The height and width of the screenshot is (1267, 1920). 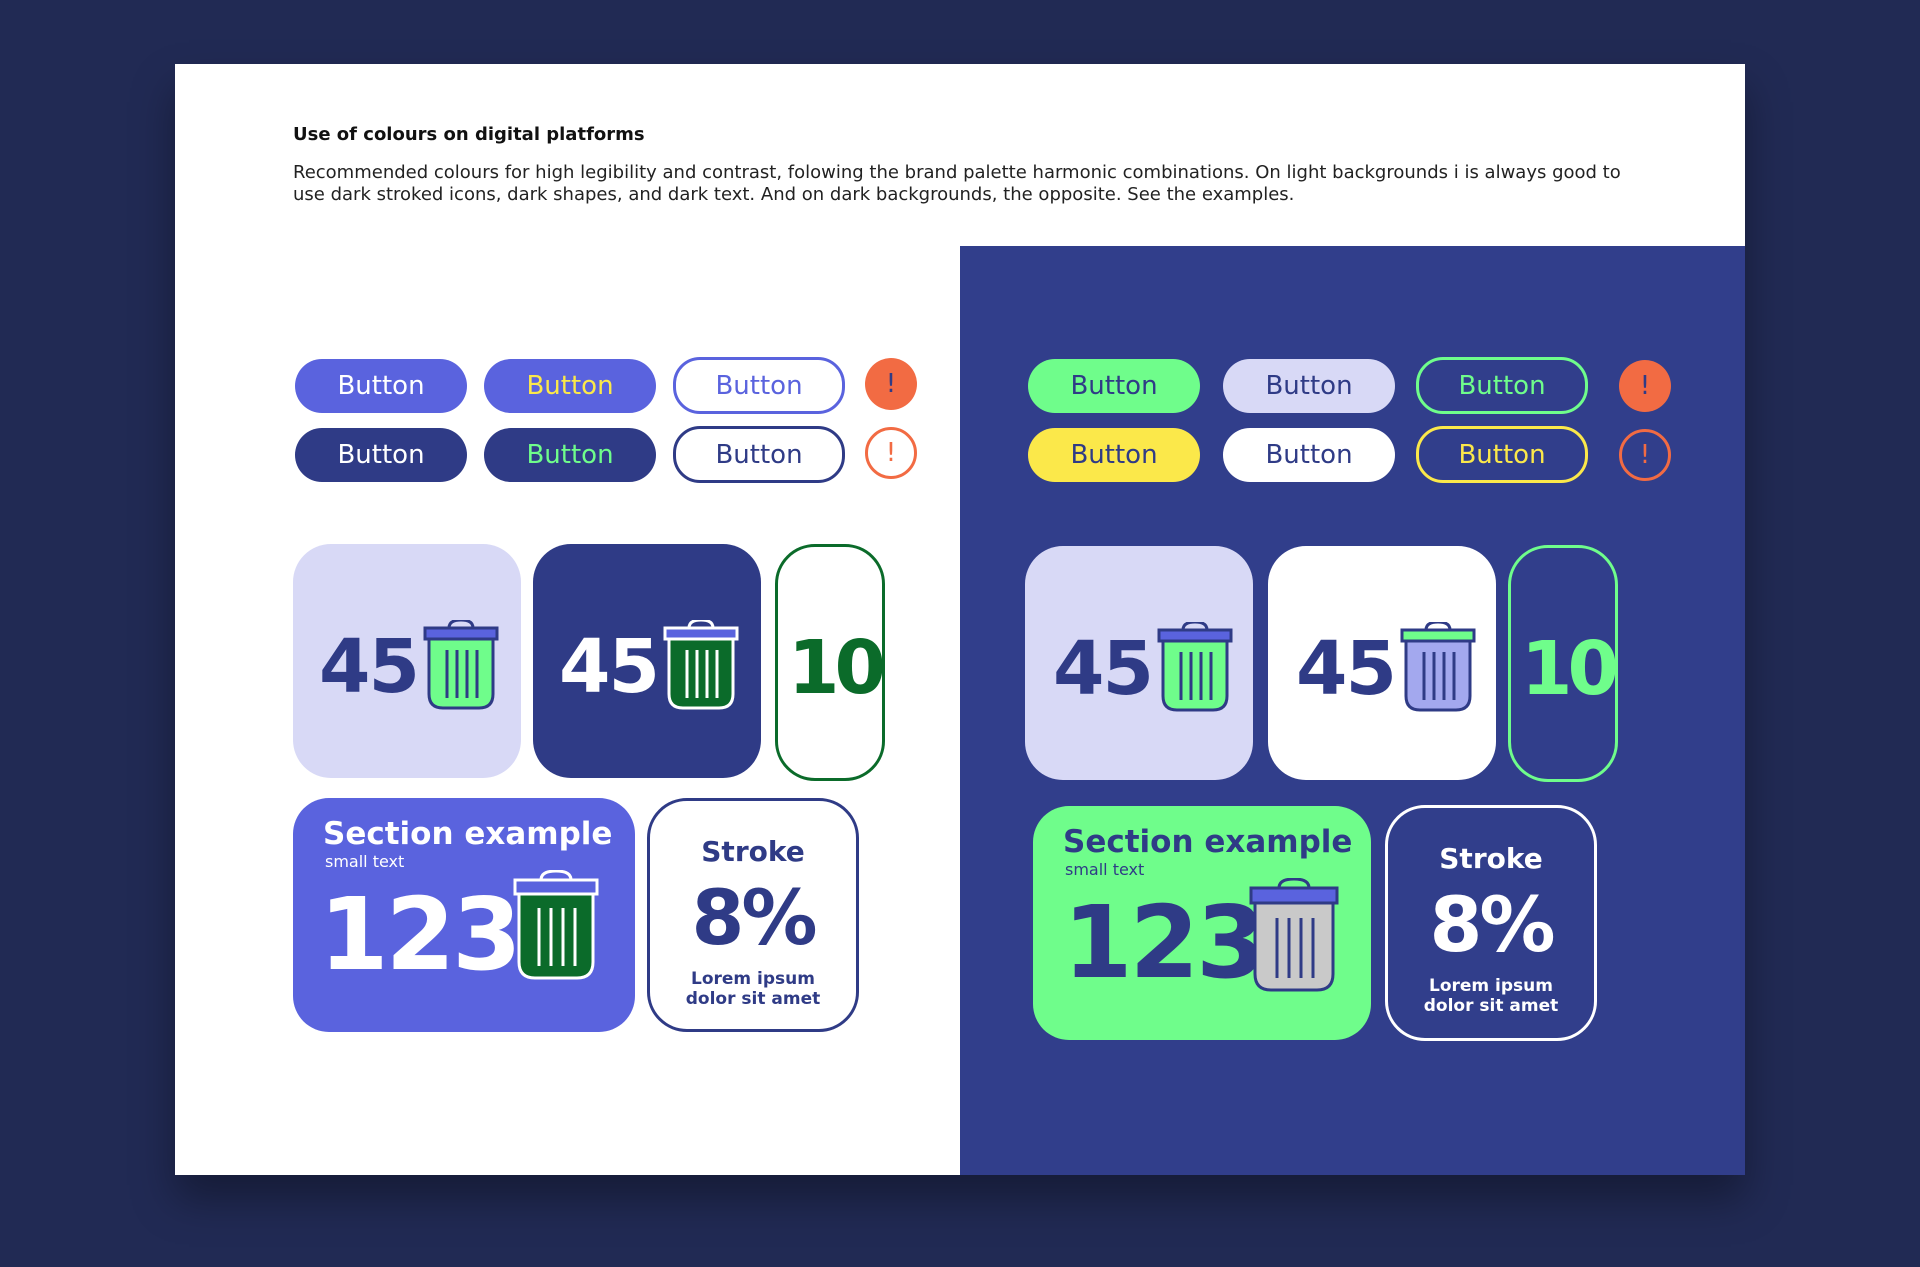 What do you see at coordinates (570, 455) in the screenshot?
I see `light-button-navy-mint: Button` at bounding box center [570, 455].